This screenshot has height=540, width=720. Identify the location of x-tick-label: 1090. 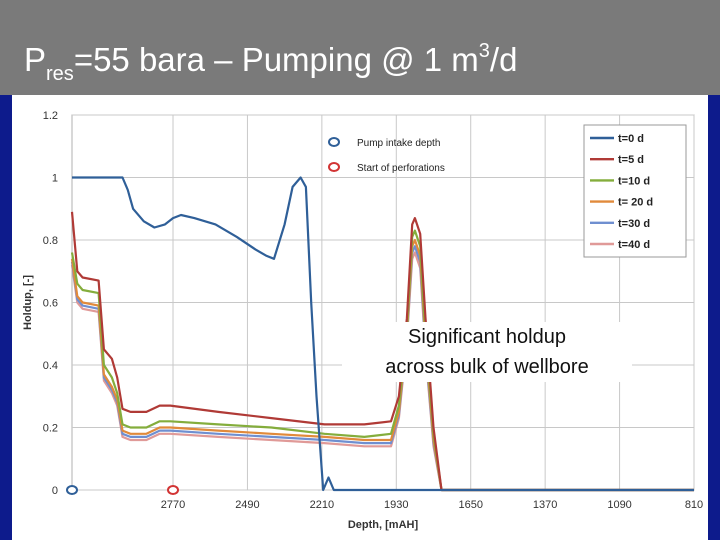
(619, 505).